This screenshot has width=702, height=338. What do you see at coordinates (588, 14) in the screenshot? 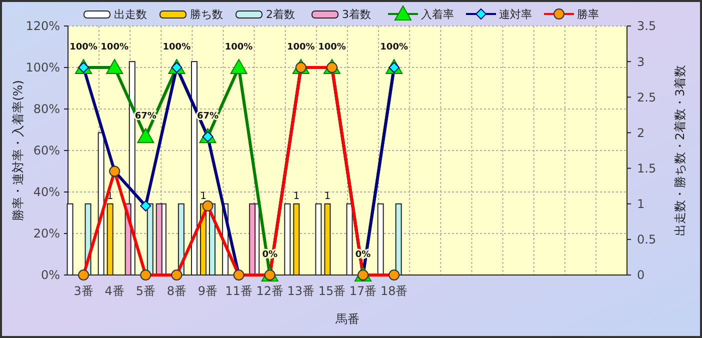
I see `legend-label: 勝率` at bounding box center [588, 14].